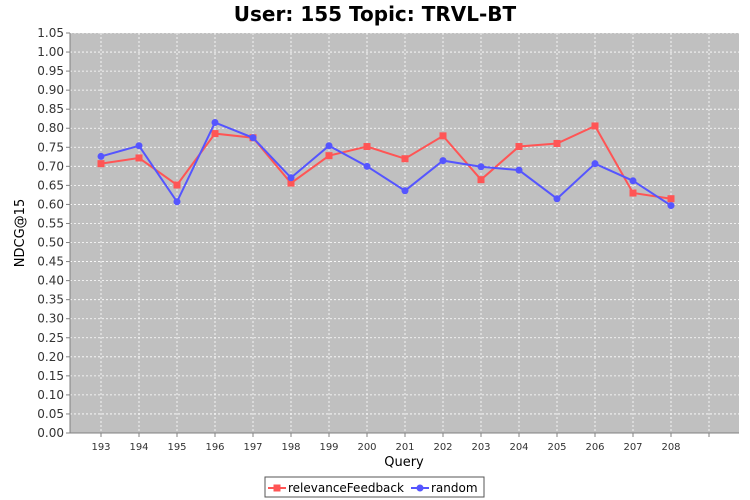  Describe the element at coordinates (404, 447) in the screenshot. I see `x-tick-label: 201` at that location.